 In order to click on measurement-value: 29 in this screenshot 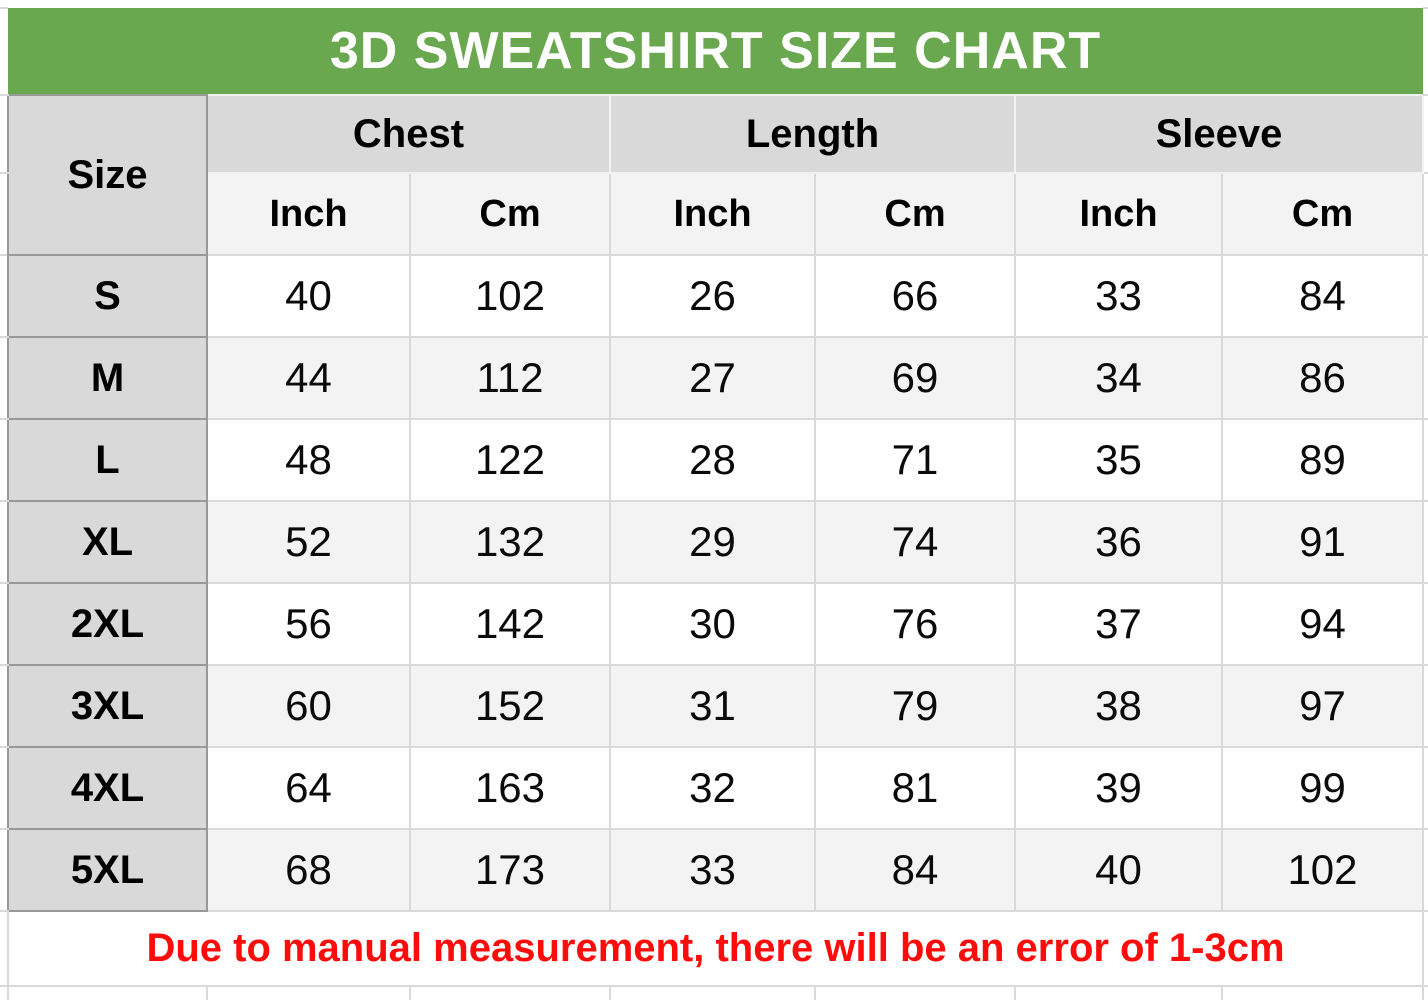, I will do `click(712, 542)`.